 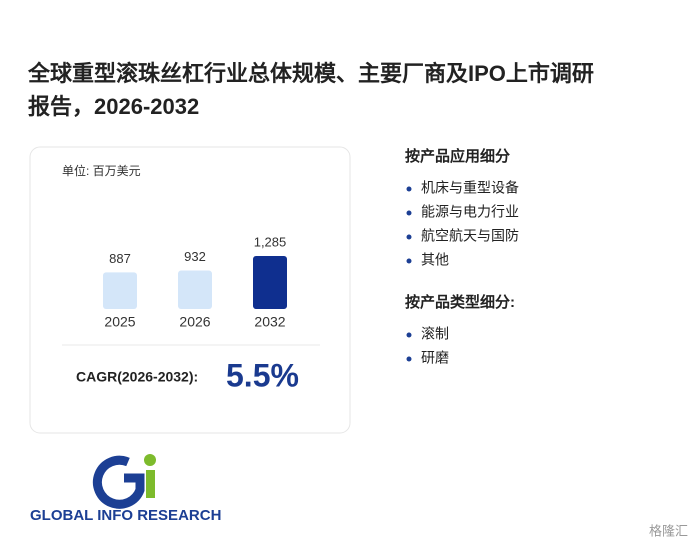 I want to click on segment-item: 航空航天与国防, so click(x=470, y=236).